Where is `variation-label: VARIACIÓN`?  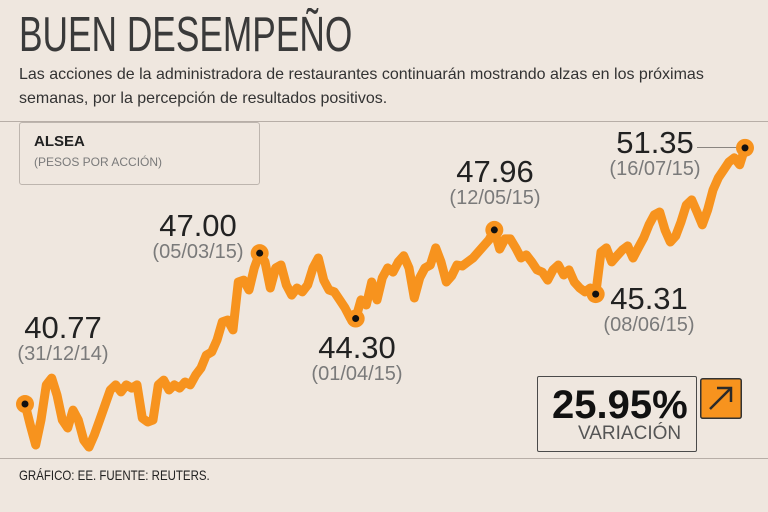
variation-label: VARIACIÓN is located at coordinates (630, 433).